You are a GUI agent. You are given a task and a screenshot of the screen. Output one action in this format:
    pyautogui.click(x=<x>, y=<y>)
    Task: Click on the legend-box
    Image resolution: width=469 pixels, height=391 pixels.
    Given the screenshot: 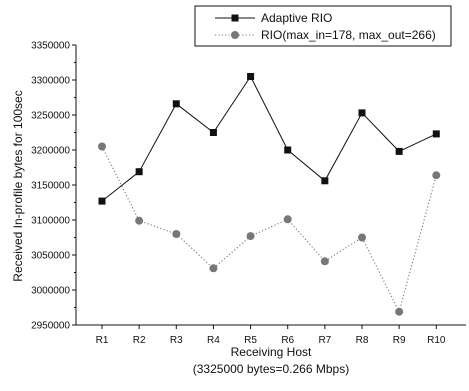 What is the action you would take?
    pyautogui.click(x=323, y=26)
    